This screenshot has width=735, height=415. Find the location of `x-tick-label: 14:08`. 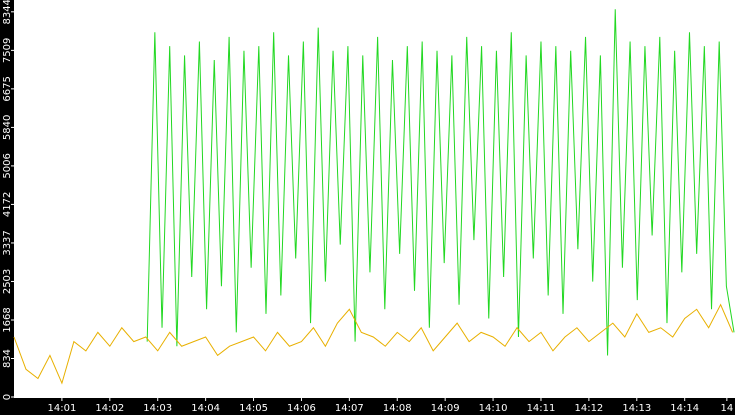

x-tick-label: 14:08 is located at coordinates (397, 408).